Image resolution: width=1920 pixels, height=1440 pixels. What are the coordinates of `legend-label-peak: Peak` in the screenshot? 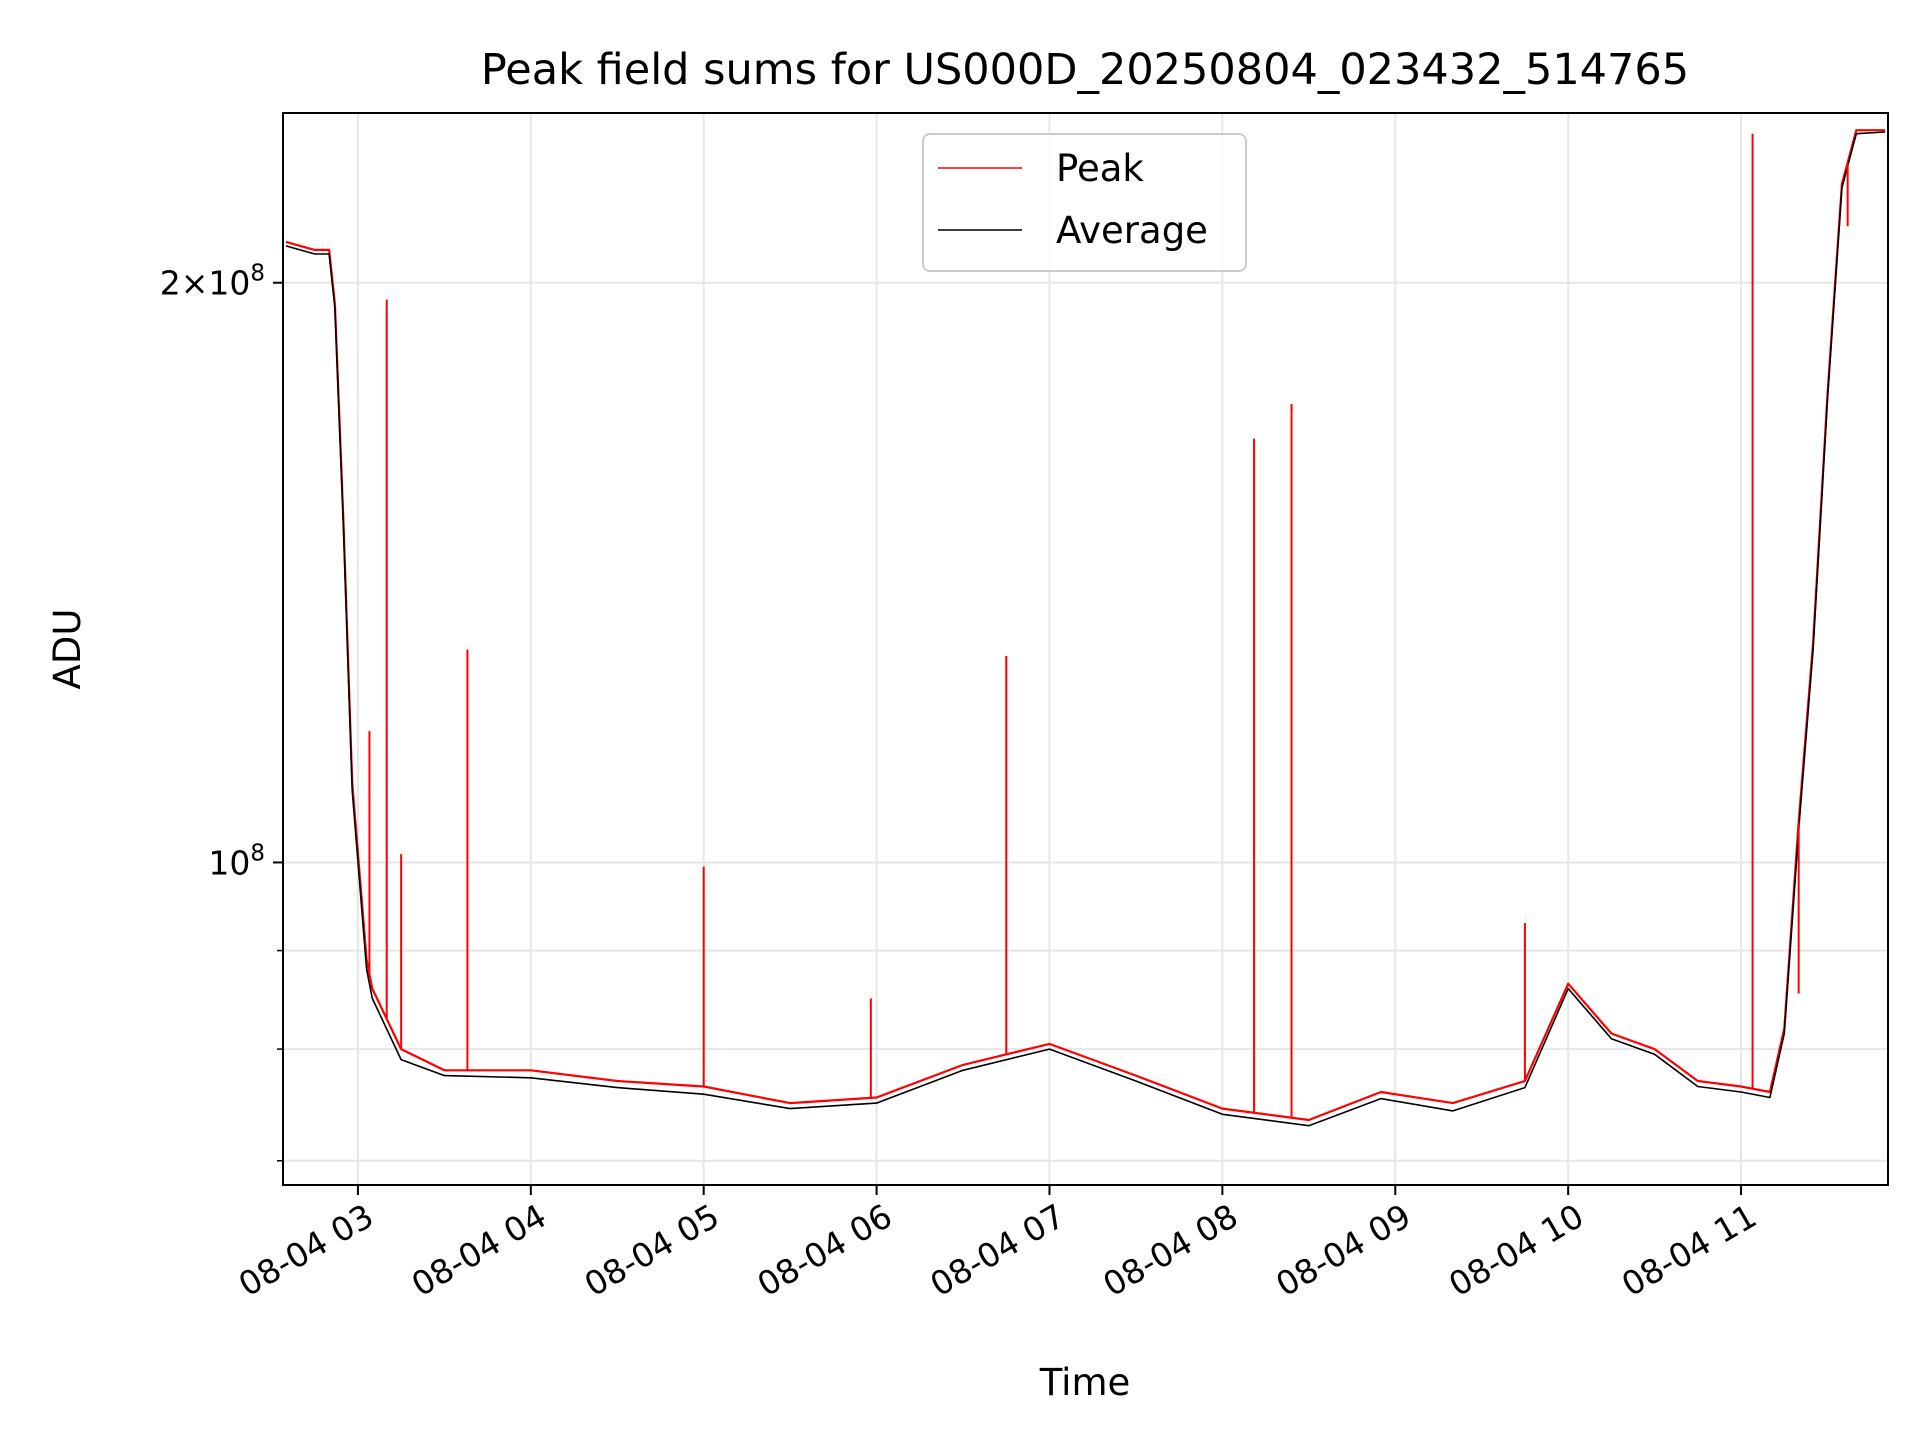 It's located at (1100, 168).